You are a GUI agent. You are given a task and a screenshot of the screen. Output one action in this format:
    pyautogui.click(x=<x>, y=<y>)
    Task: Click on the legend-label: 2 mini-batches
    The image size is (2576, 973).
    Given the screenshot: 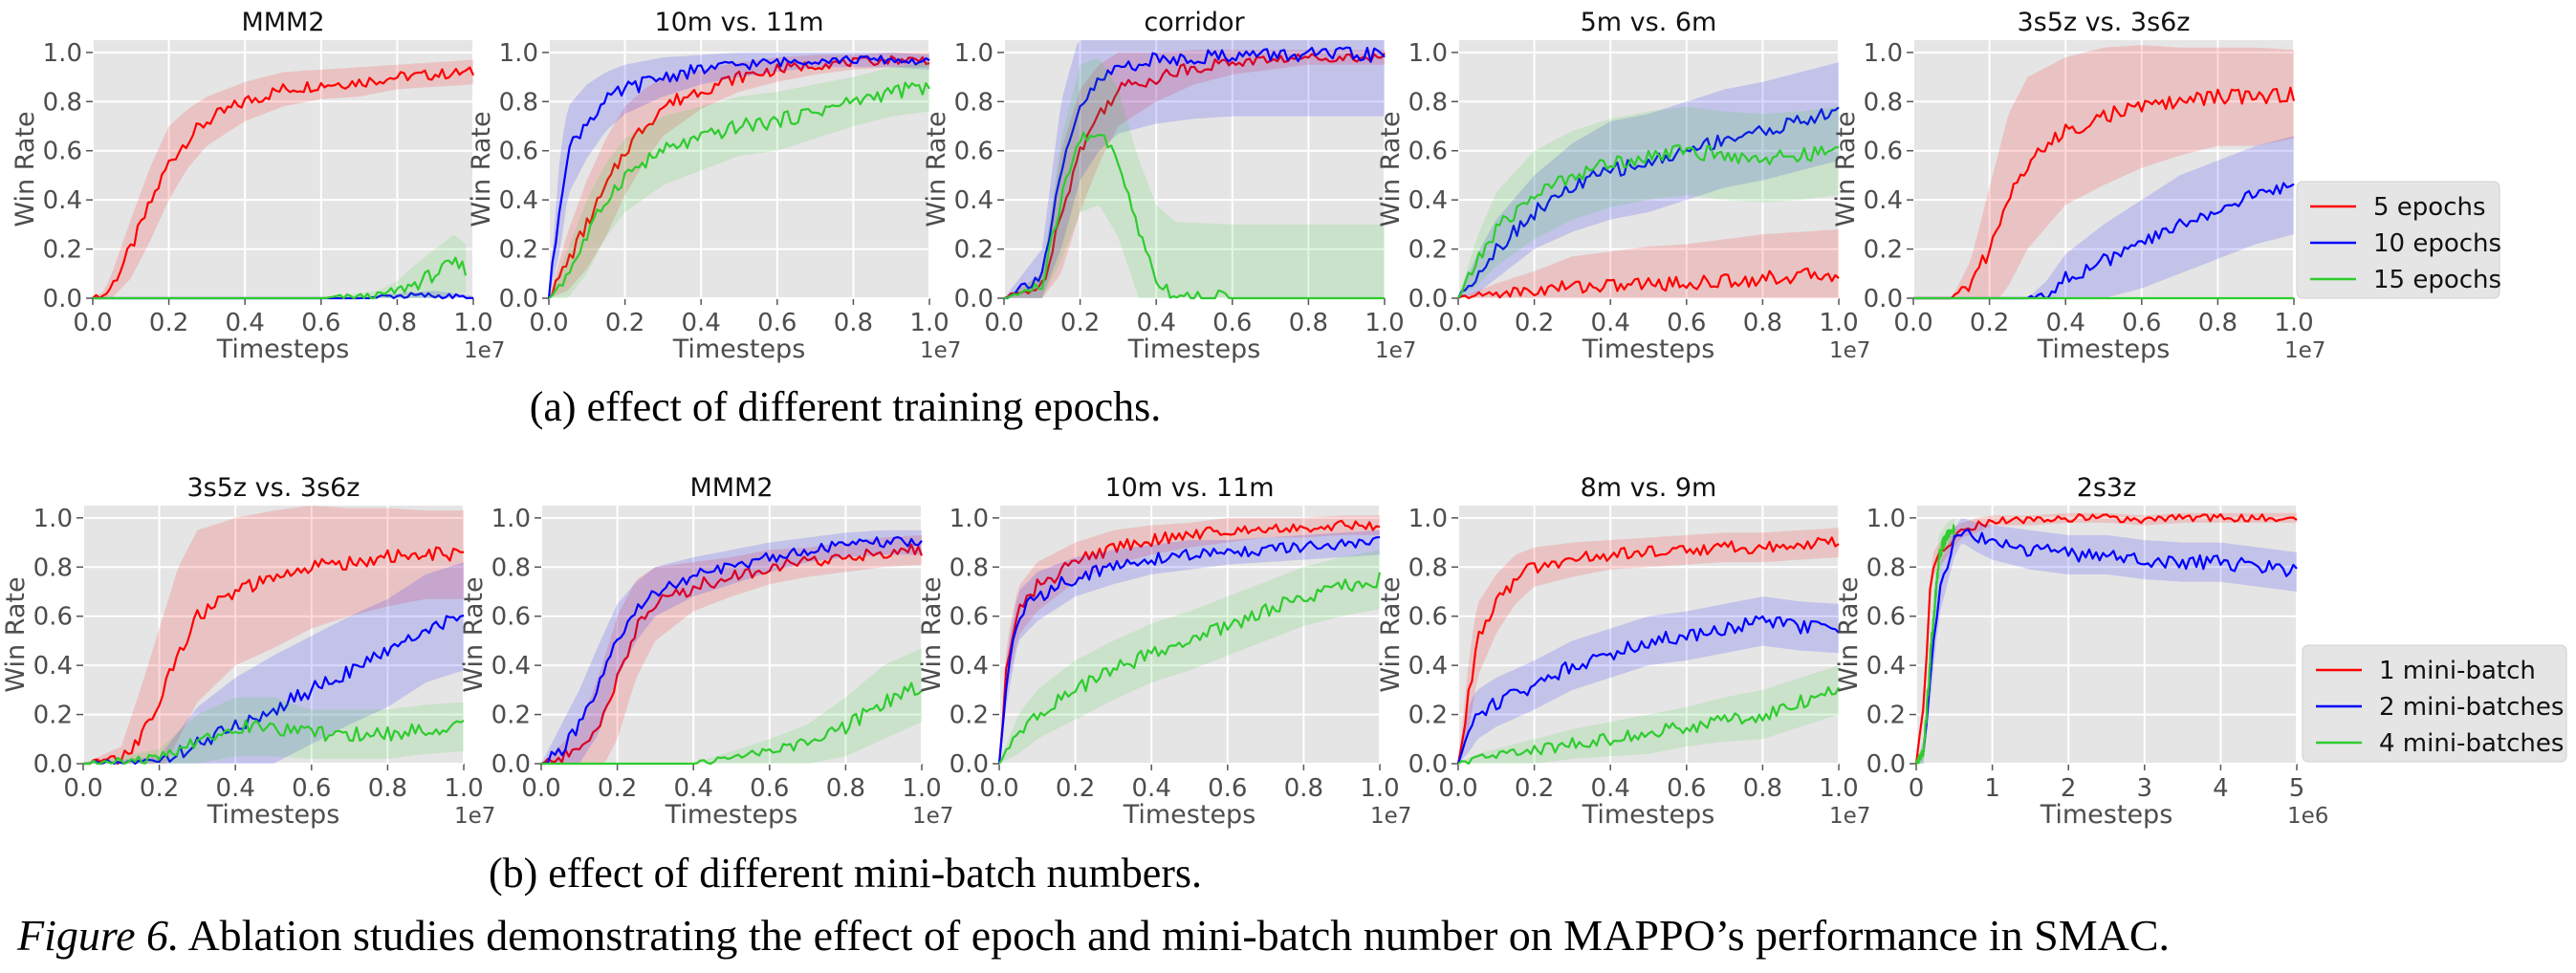 What is the action you would take?
    pyautogui.click(x=2471, y=707)
    